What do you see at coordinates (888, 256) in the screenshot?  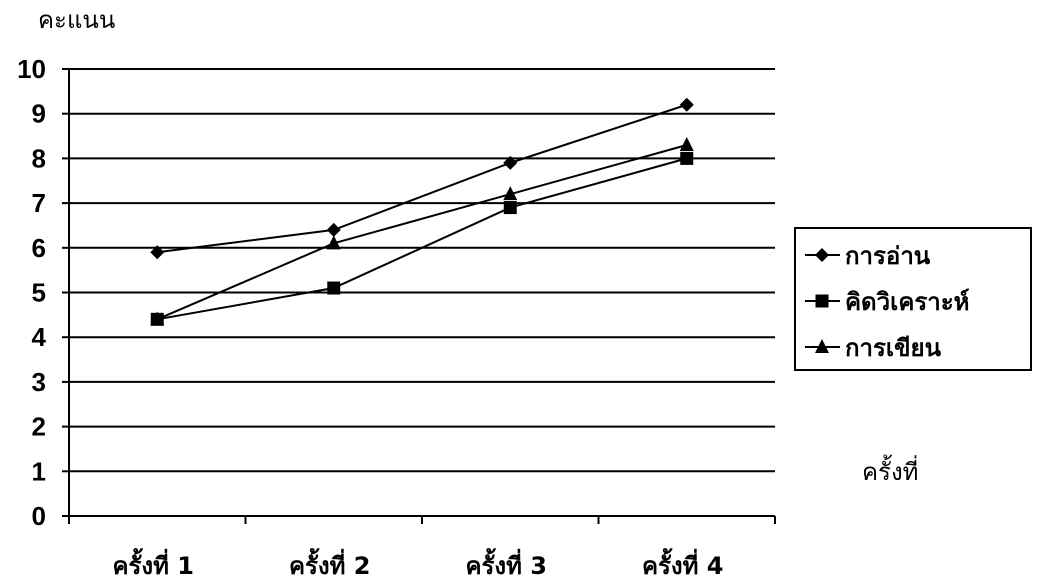 I see `legend-label: การอ่าน` at bounding box center [888, 256].